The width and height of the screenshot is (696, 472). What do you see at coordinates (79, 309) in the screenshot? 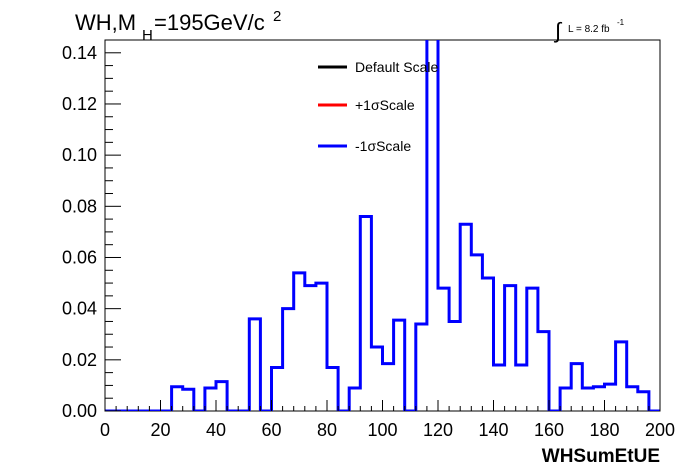
I see `y-tick-label: 0.04` at bounding box center [79, 309].